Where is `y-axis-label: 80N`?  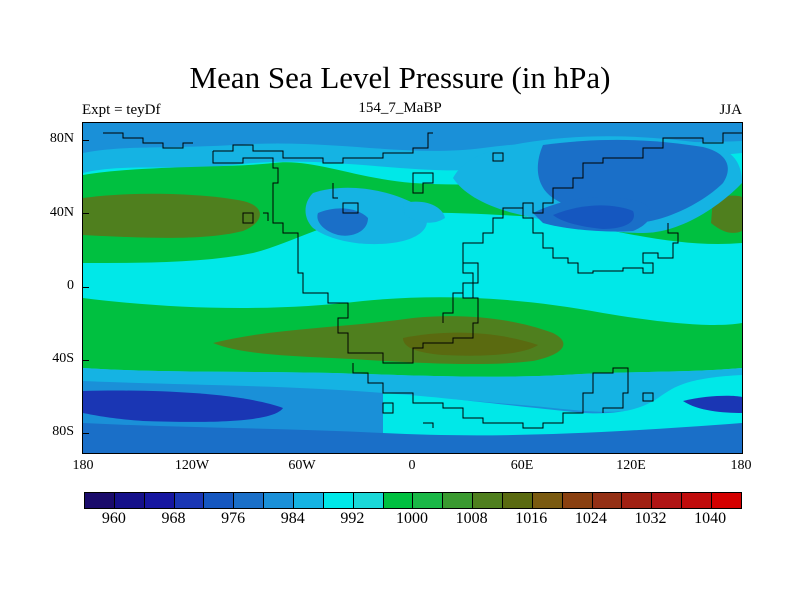 y-axis-label: 80N is located at coordinates (61, 138).